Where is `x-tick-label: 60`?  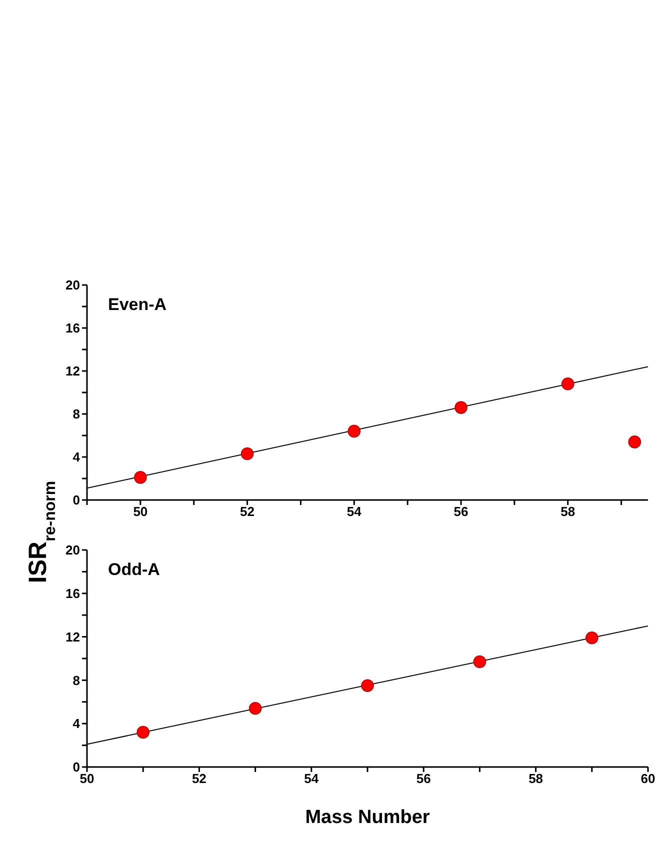 x-tick-label: 60 is located at coordinates (648, 778).